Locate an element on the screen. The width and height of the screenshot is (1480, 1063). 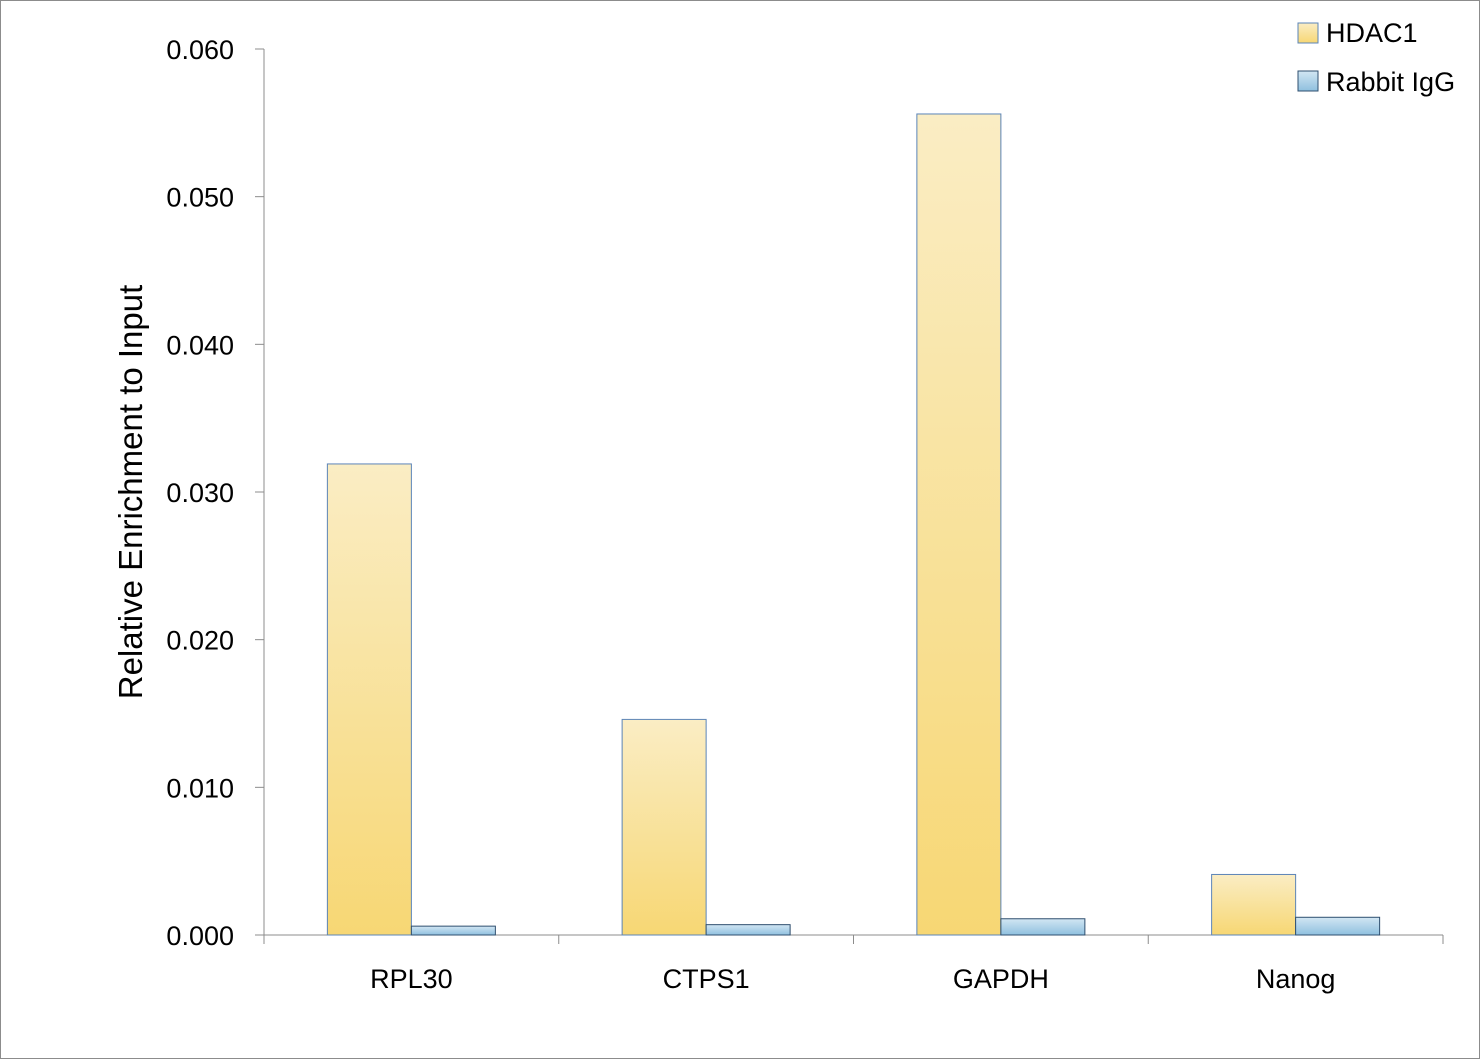
legend-swatch-rabbit-igg is located at coordinates (1308, 81).